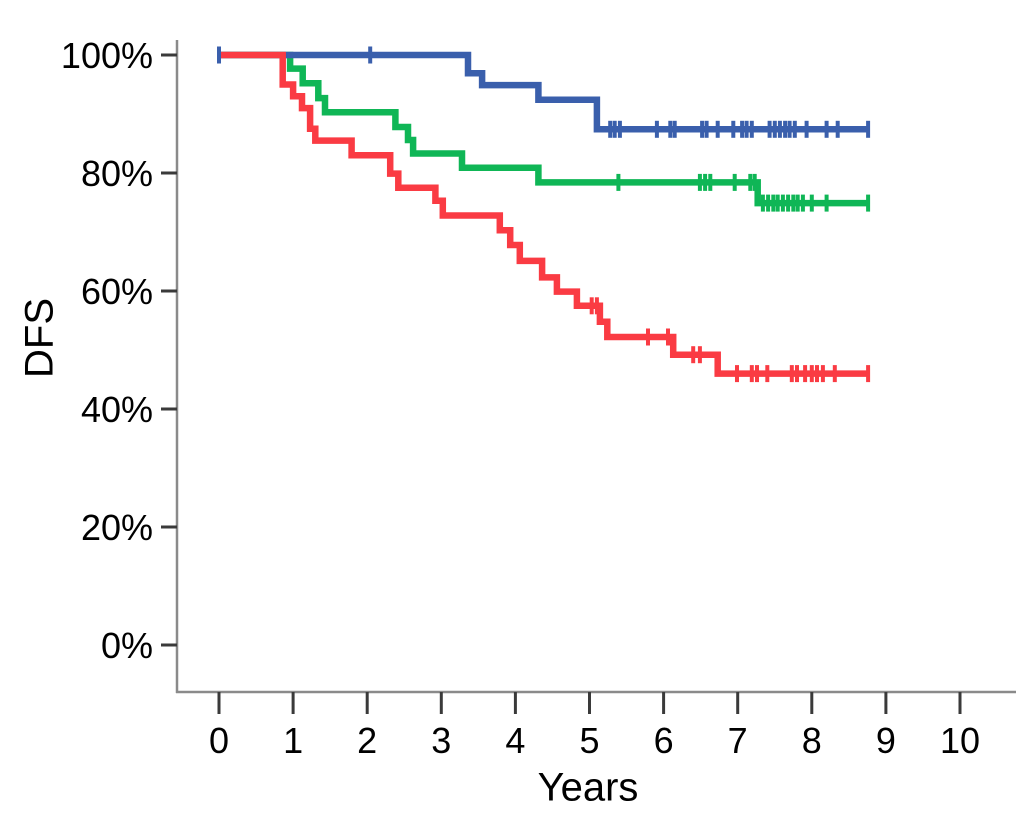 The height and width of the screenshot is (823, 1024). Describe the element at coordinates (730, 340) in the screenshot. I see `censor-marks-red` at that location.